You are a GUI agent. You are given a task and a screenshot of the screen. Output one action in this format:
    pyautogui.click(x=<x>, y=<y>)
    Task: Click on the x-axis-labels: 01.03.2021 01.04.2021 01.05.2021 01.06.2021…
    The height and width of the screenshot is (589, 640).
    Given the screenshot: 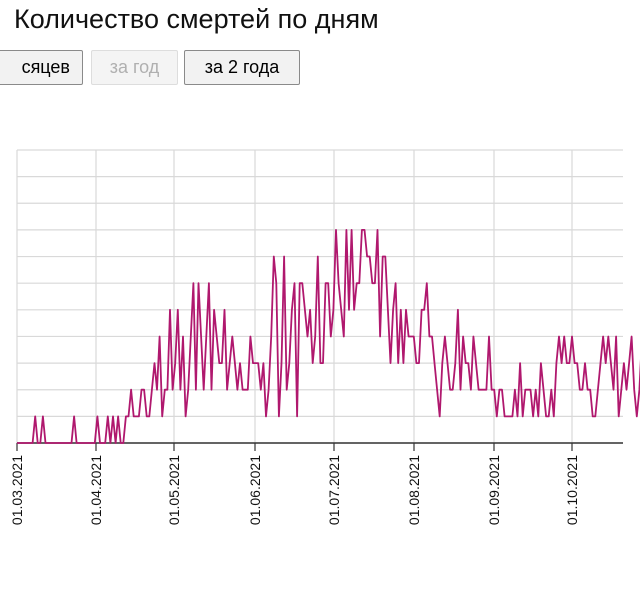 What is the action you would take?
    pyautogui.click(x=294, y=490)
    